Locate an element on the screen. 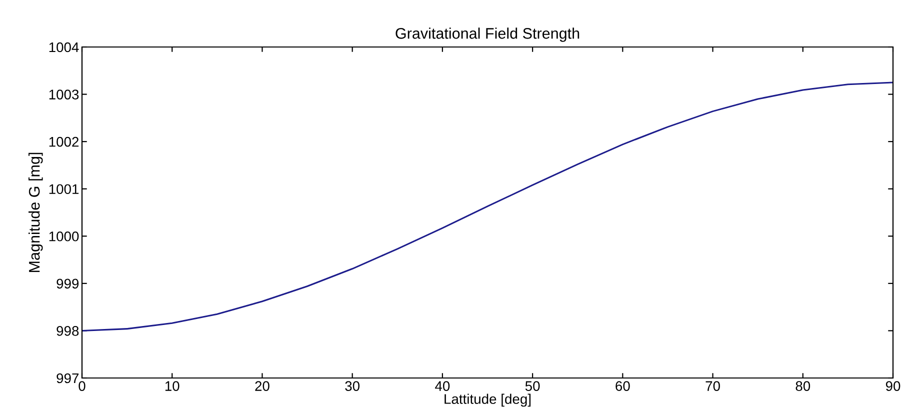  y-tick-label: 1001 is located at coordinates (64, 189).